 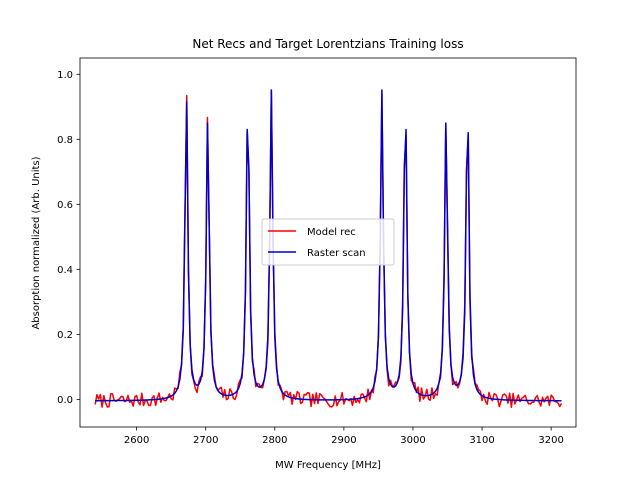 I want to click on legend-label-model-rec: Model rec, so click(x=331, y=232).